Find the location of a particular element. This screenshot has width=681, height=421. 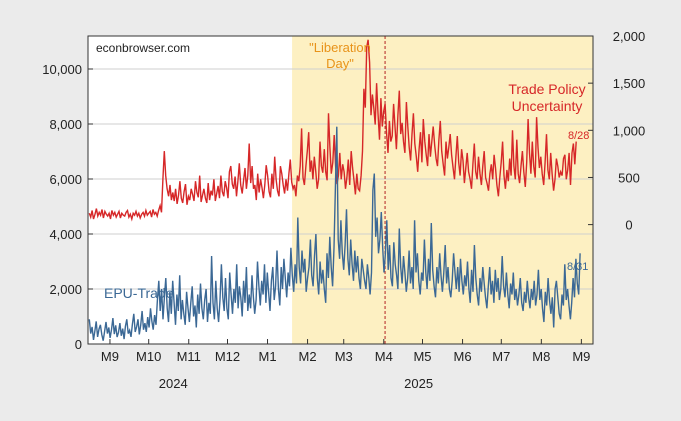

year-label: 2024 is located at coordinates (173, 383).